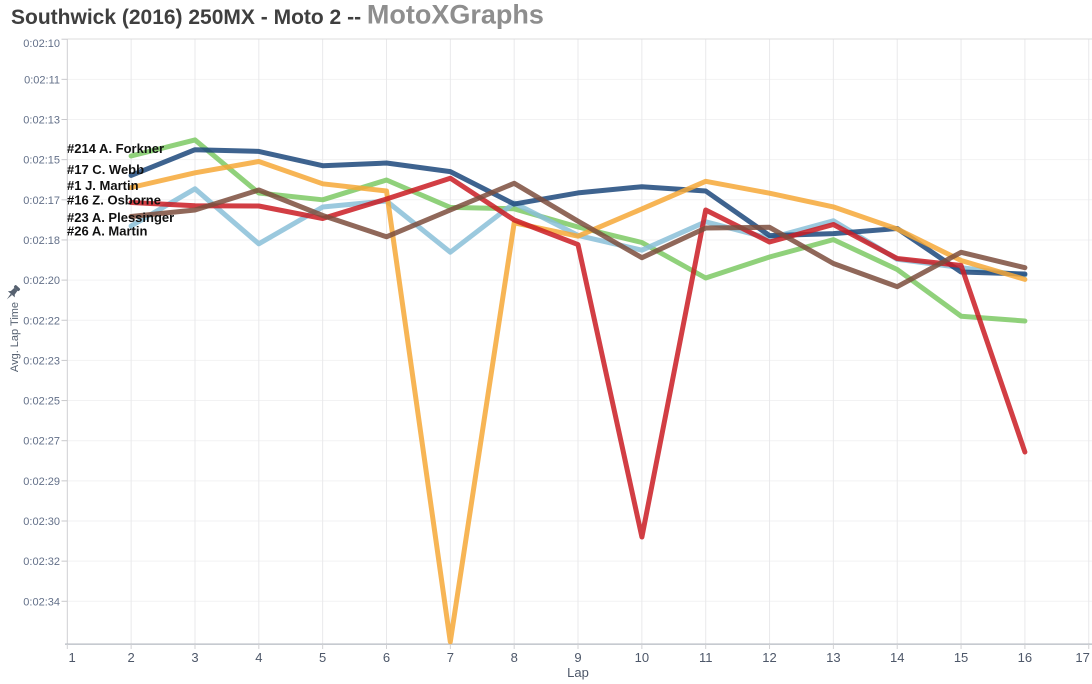 The image size is (1092, 684). Describe the element at coordinates (41, 482) in the screenshot. I see `svg-text: 0:02:29` at that location.